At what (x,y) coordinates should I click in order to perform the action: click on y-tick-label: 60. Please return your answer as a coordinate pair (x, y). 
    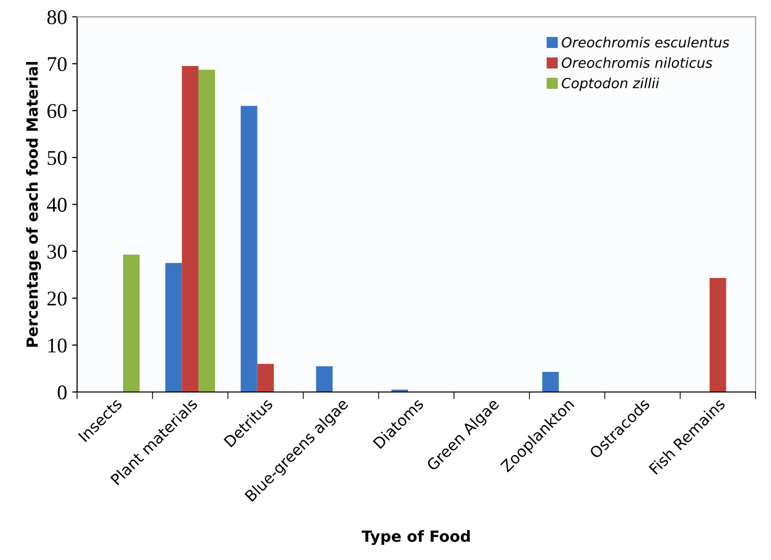
    Looking at the image, I should click on (57, 111).